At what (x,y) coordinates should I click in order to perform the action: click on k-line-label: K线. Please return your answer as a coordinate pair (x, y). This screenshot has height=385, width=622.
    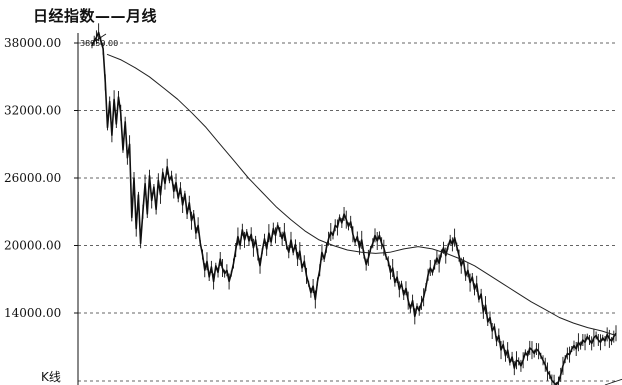
    Looking at the image, I should click on (51, 377).